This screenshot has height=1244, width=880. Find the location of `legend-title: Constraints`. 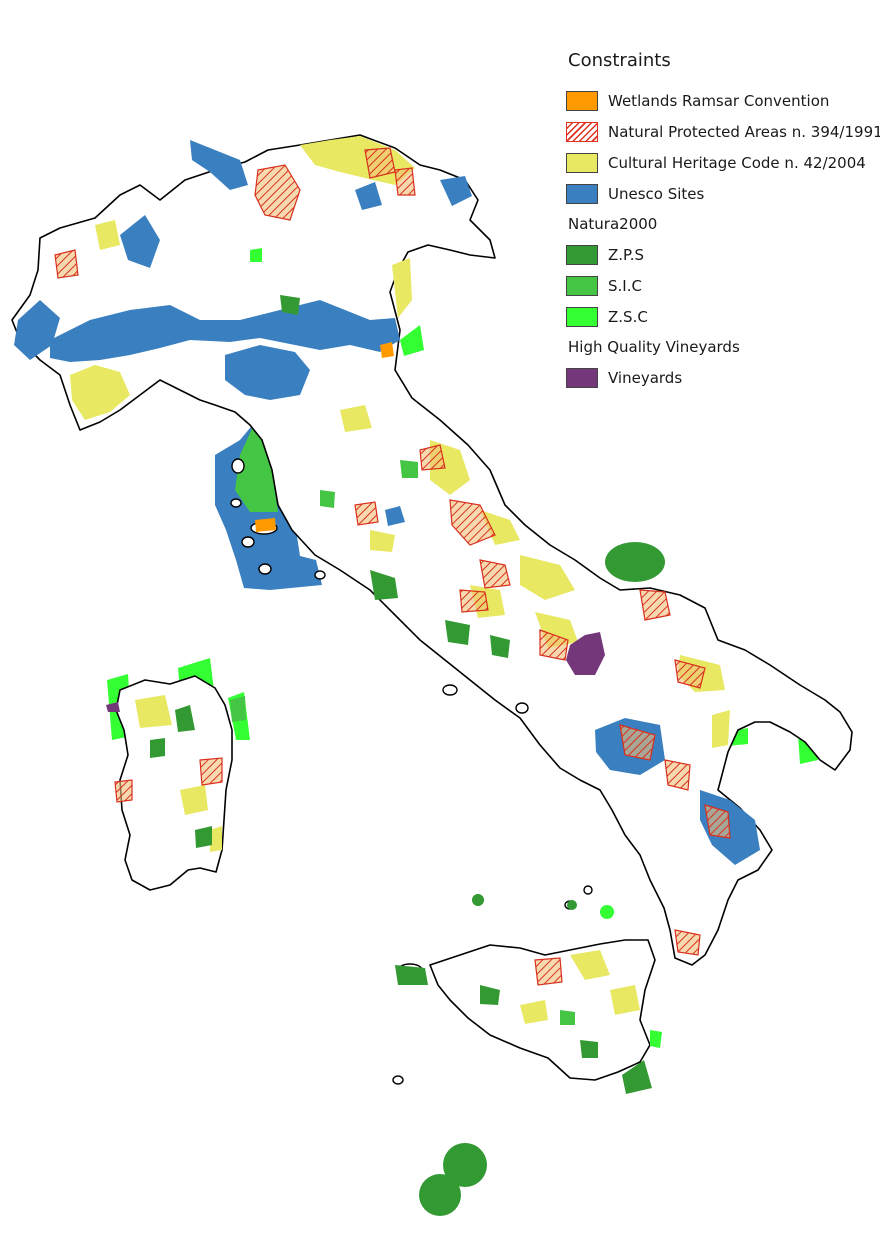

legend-title: Constraints is located at coordinates (619, 60).